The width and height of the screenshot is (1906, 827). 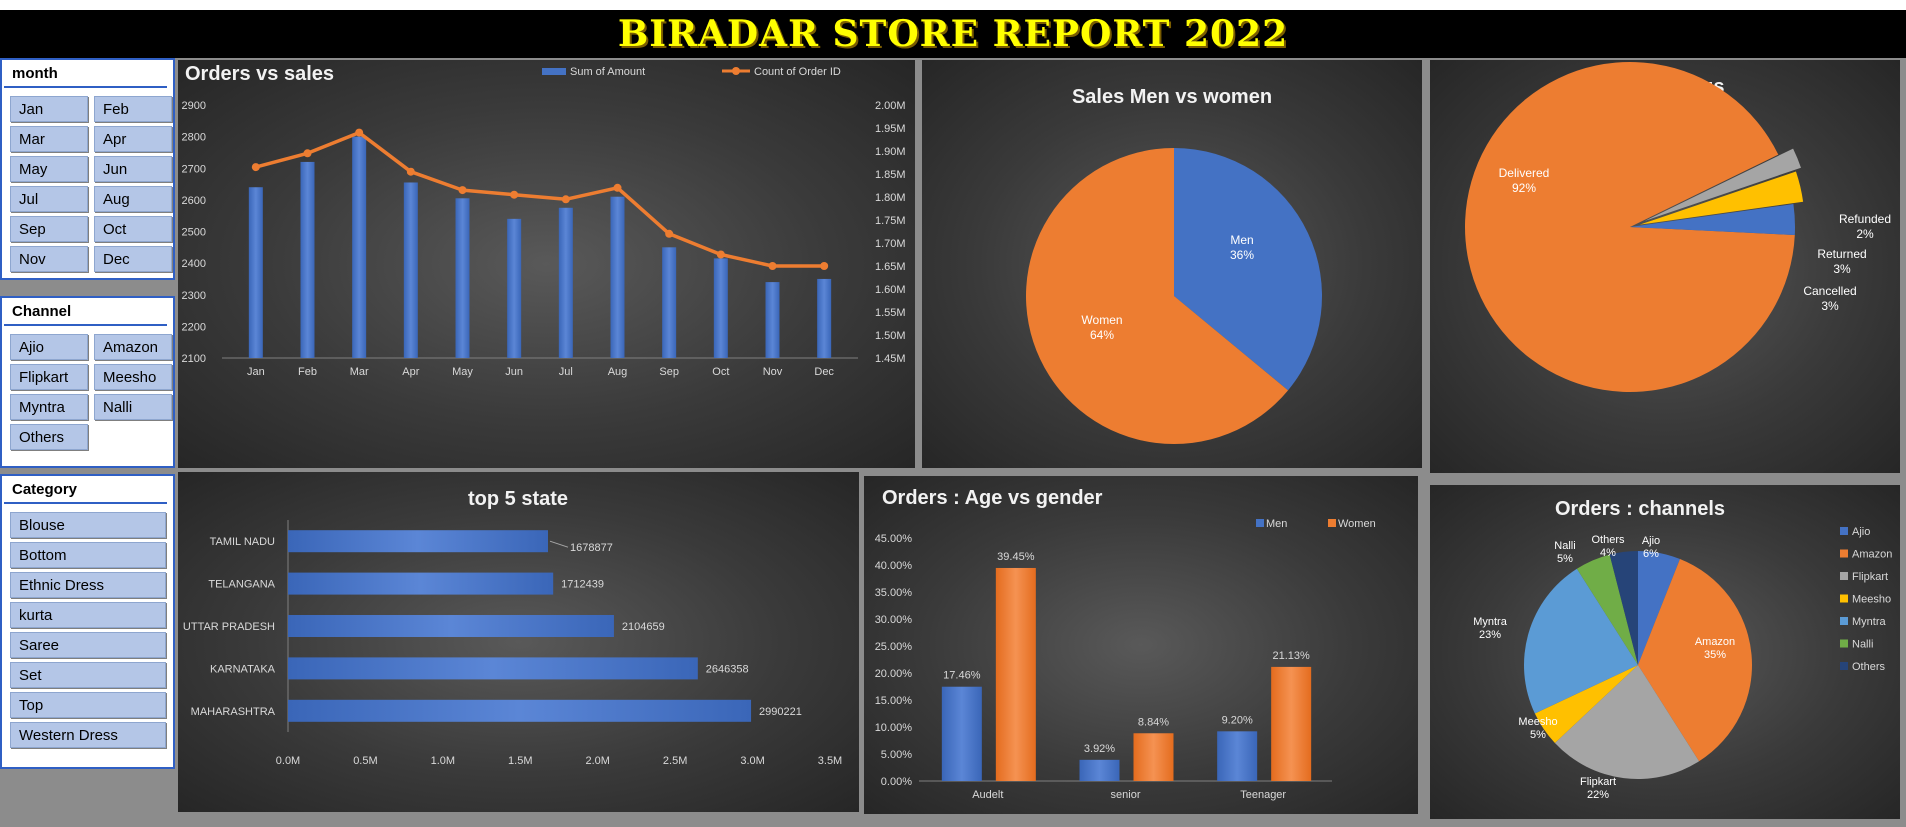 What do you see at coordinates (1099, 770) in the screenshot?
I see `bar-men-senior` at bounding box center [1099, 770].